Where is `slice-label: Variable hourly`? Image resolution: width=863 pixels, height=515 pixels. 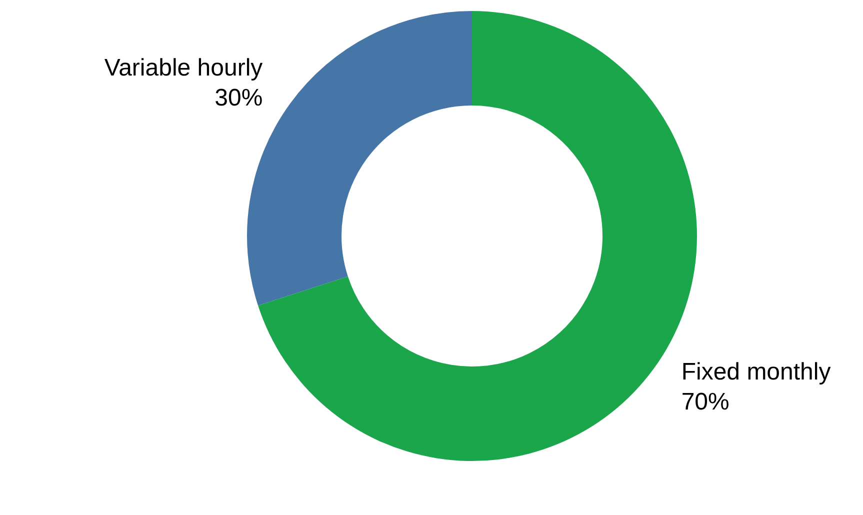
slice-label: Variable hourly is located at coordinates (183, 68).